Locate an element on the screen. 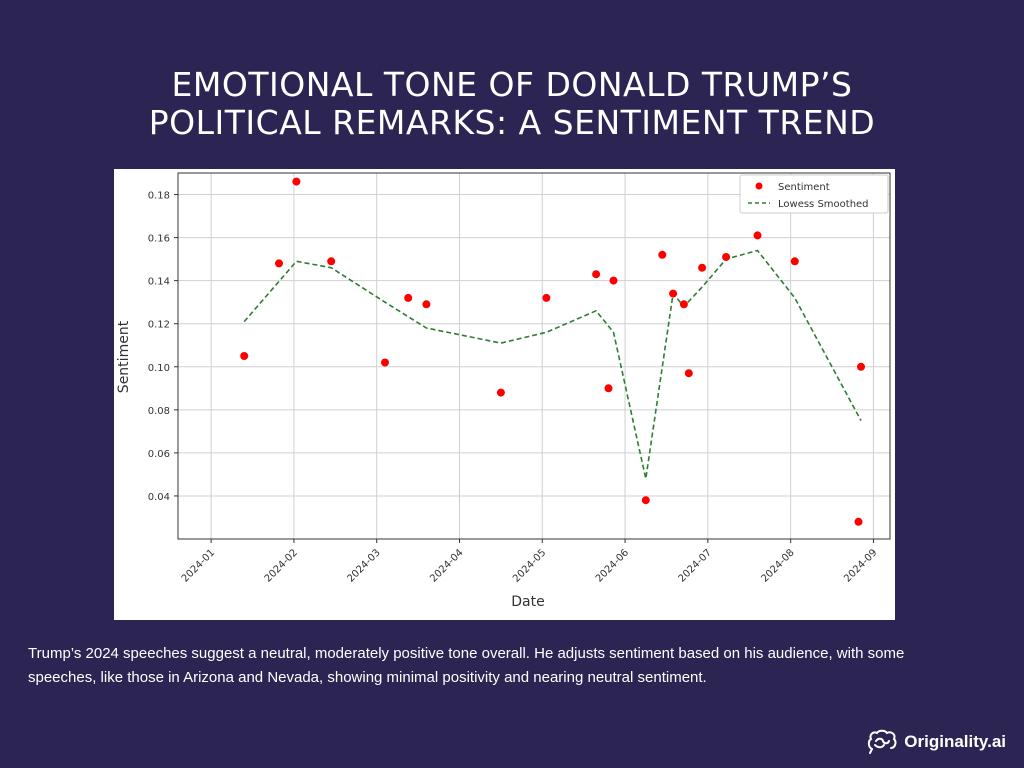 The width and height of the screenshot is (1024, 768). brain-icon is located at coordinates (882, 741).